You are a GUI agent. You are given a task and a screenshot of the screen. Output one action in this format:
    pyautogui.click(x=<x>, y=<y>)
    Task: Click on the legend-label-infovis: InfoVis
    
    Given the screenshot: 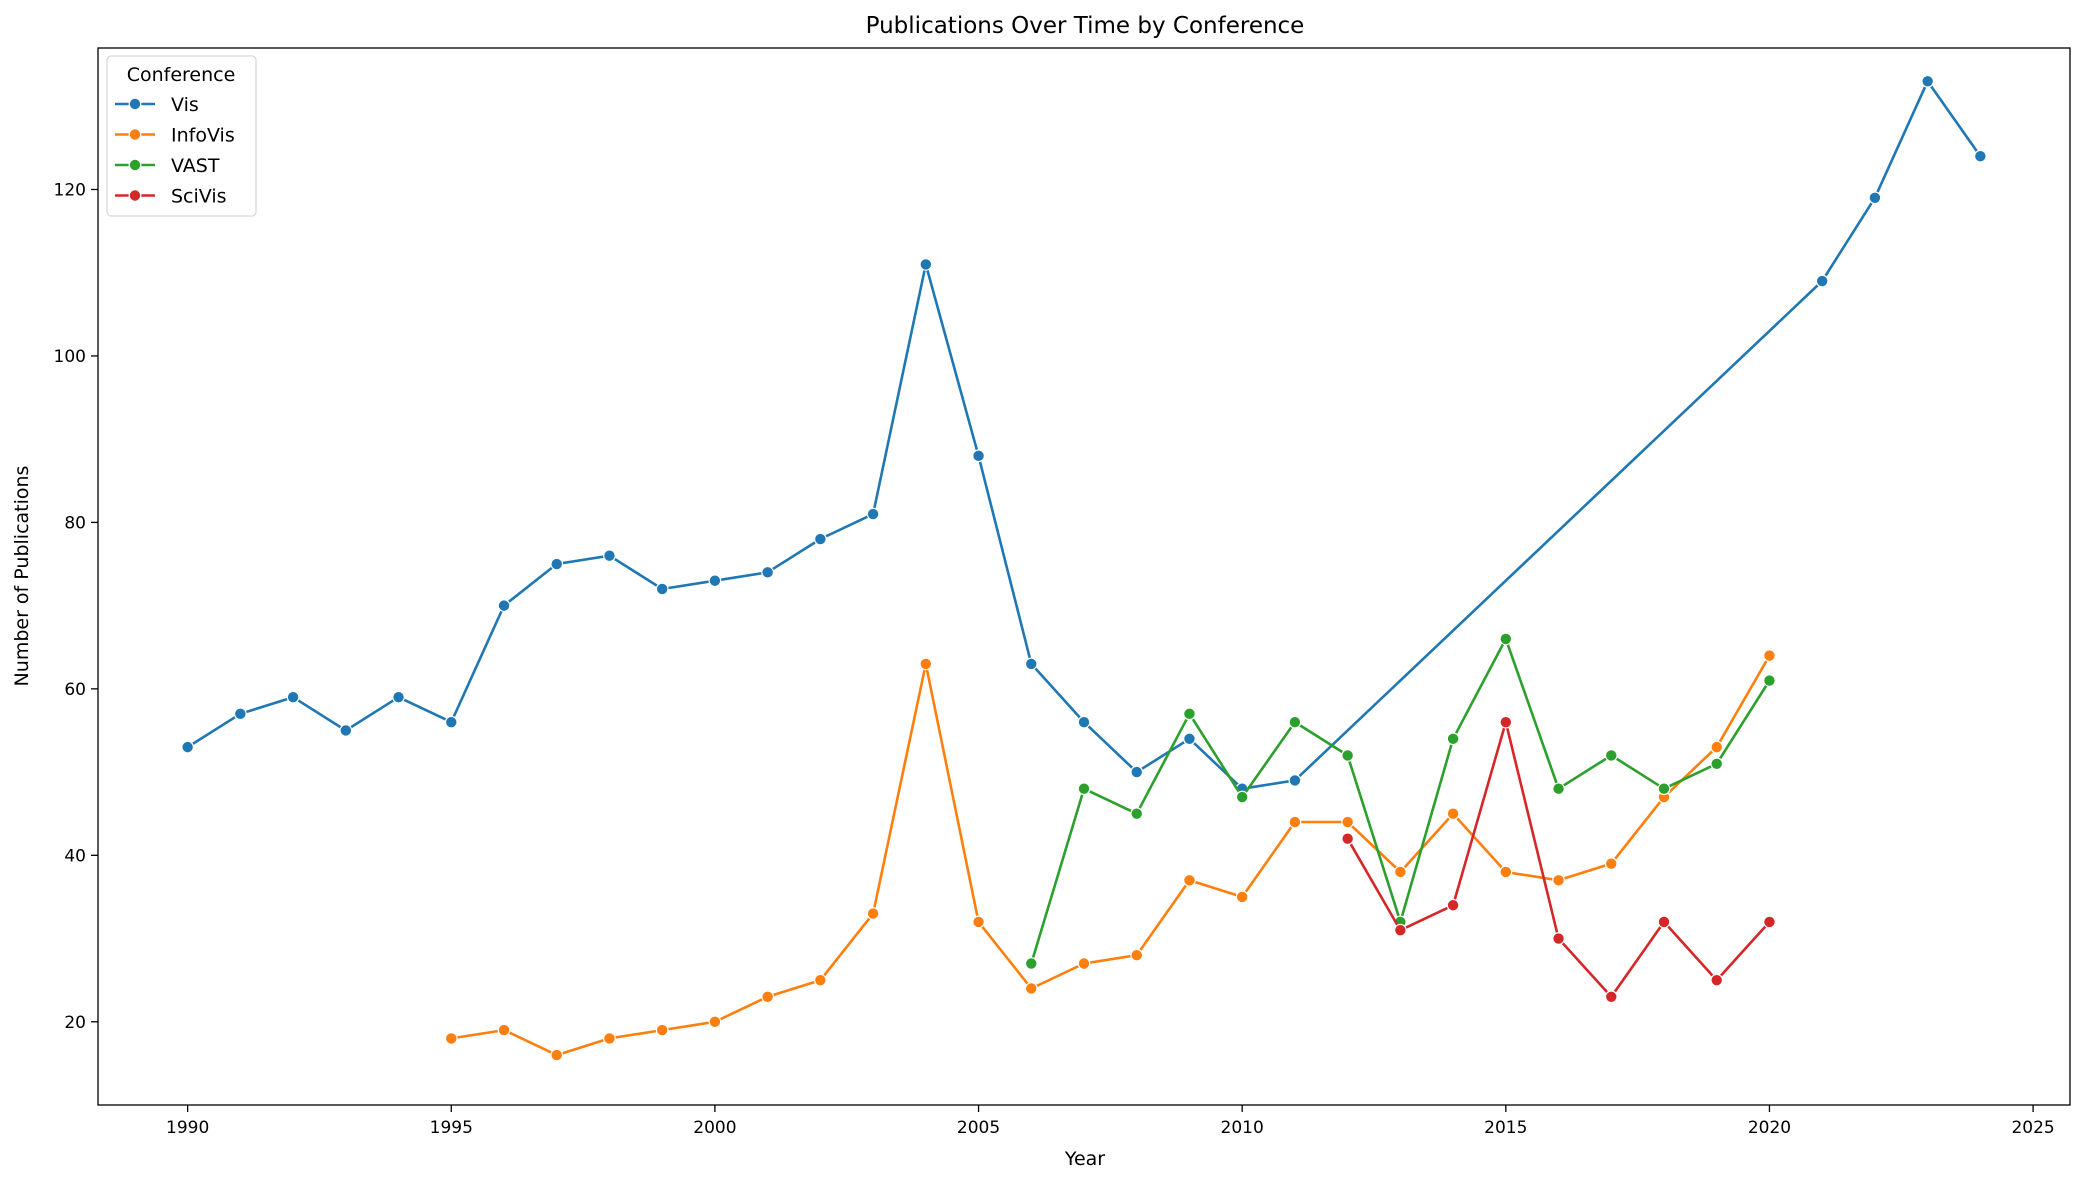 What is the action you would take?
    pyautogui.click(x=203, y=136)
    